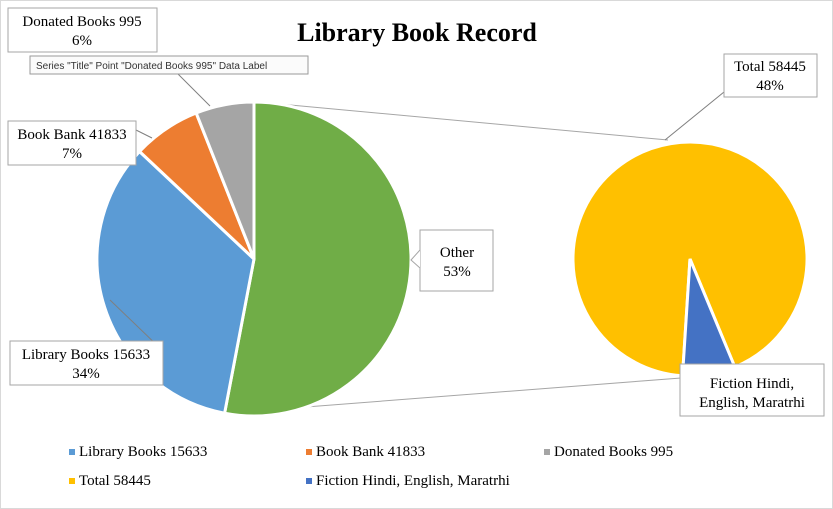 Image resolution: width=833 pixels, height=509 pixels. I want to click on leader-line-total, so click(694, 116).